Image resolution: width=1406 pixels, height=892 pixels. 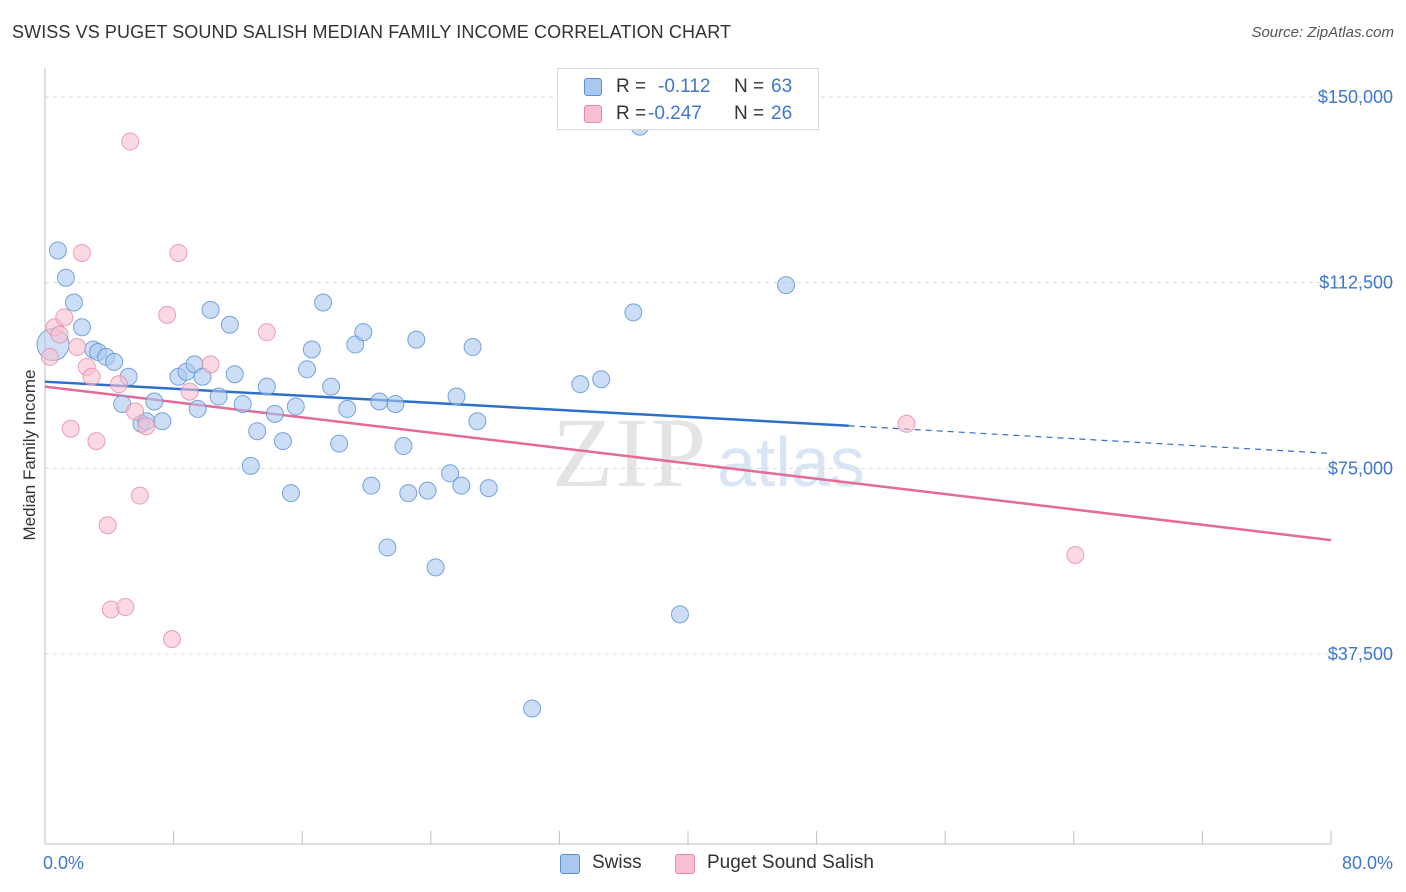 I want to click on legend-swiss-swatch, so click(x=570, y=864).